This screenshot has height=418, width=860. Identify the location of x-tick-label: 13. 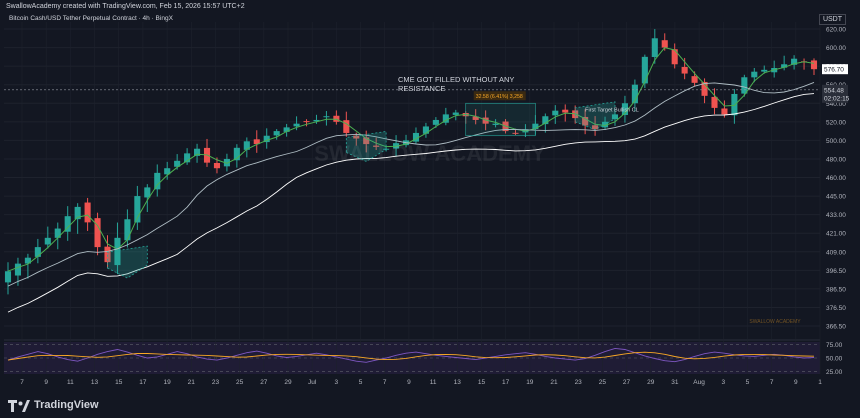
(458, 382).